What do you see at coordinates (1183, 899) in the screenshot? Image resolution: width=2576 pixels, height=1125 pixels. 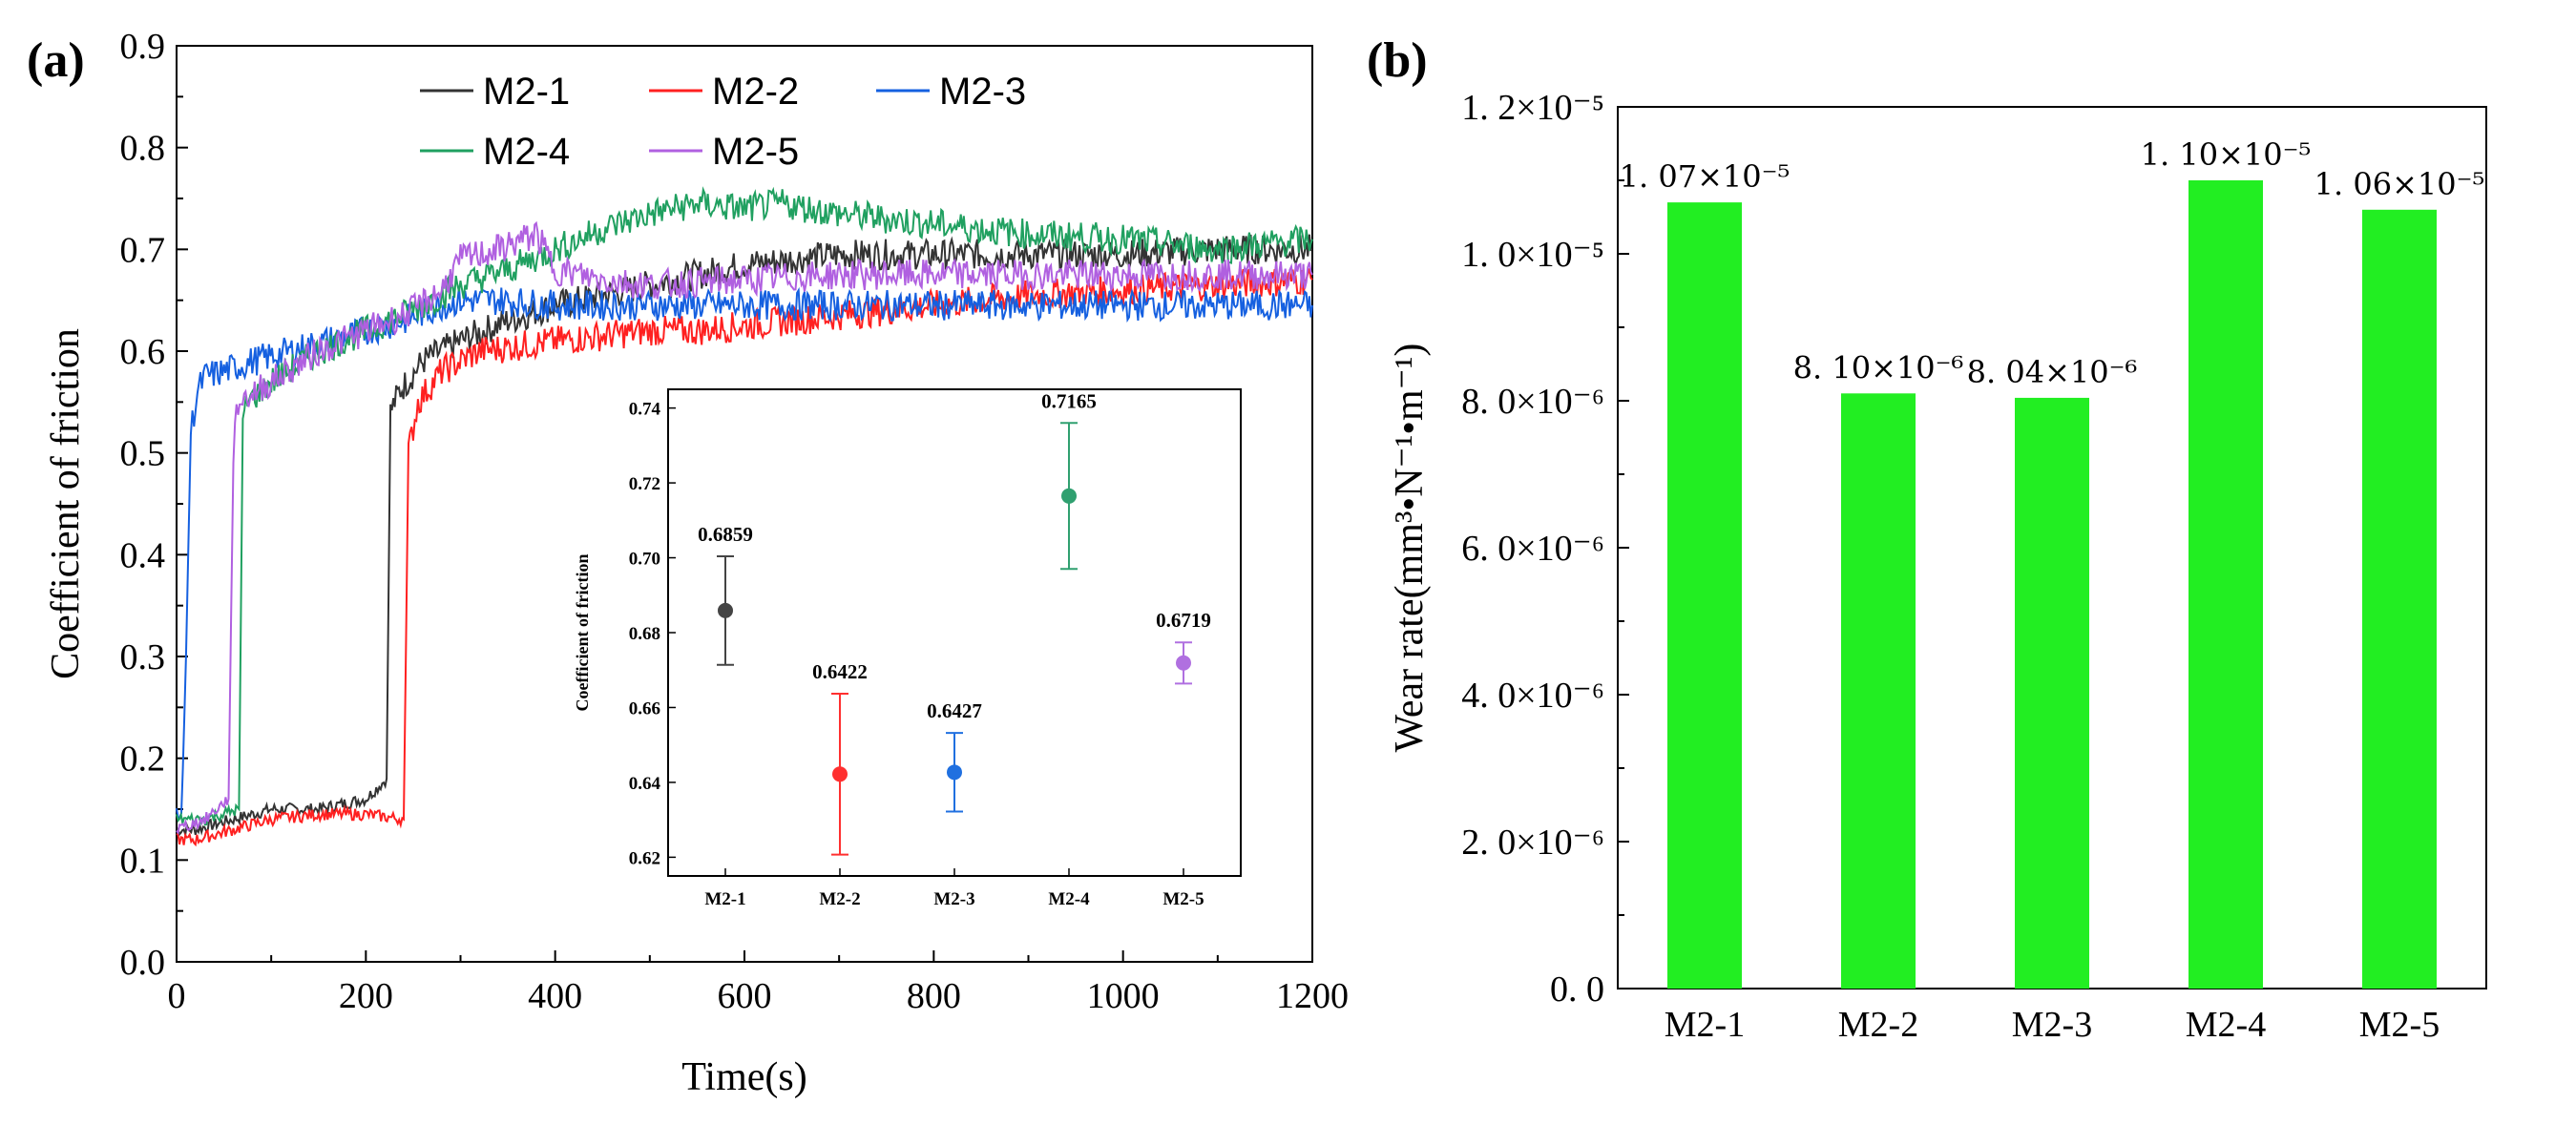 I see `inset-x-tick-label: M2-5` at bounding box center [1183, 899].